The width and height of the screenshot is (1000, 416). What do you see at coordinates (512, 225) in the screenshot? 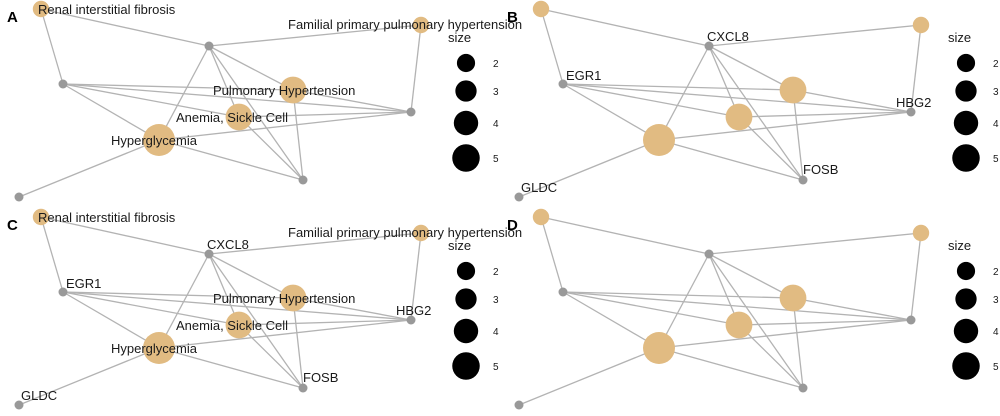
I see `panel-letter: D` at bounding box center [512, 225].